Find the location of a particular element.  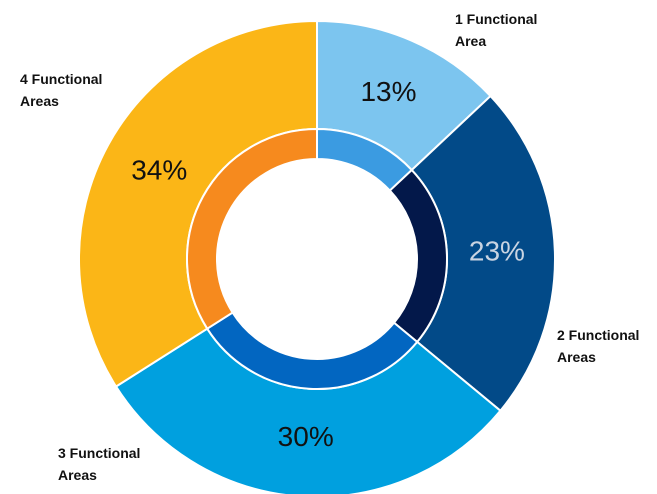

value-label: 23% is located at coordinates (497, 251).